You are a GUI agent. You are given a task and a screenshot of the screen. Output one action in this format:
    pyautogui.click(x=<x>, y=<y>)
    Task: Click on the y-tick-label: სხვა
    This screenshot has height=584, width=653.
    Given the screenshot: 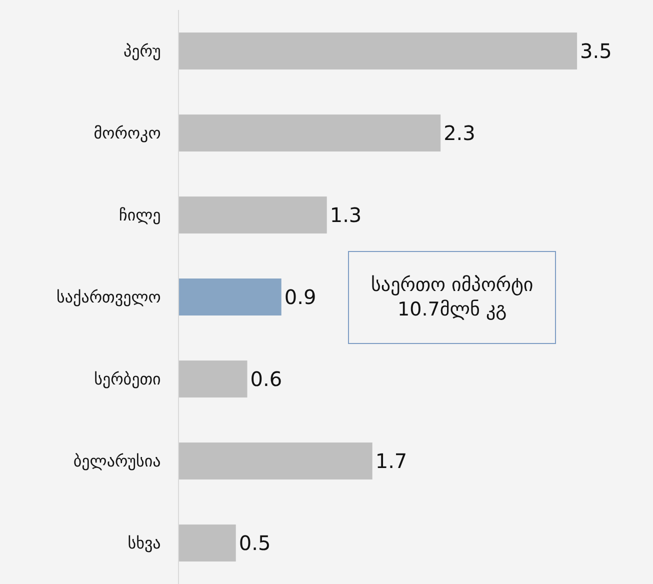 What is the action you would take?
    pyautogui.click(x=144, y=543)
    